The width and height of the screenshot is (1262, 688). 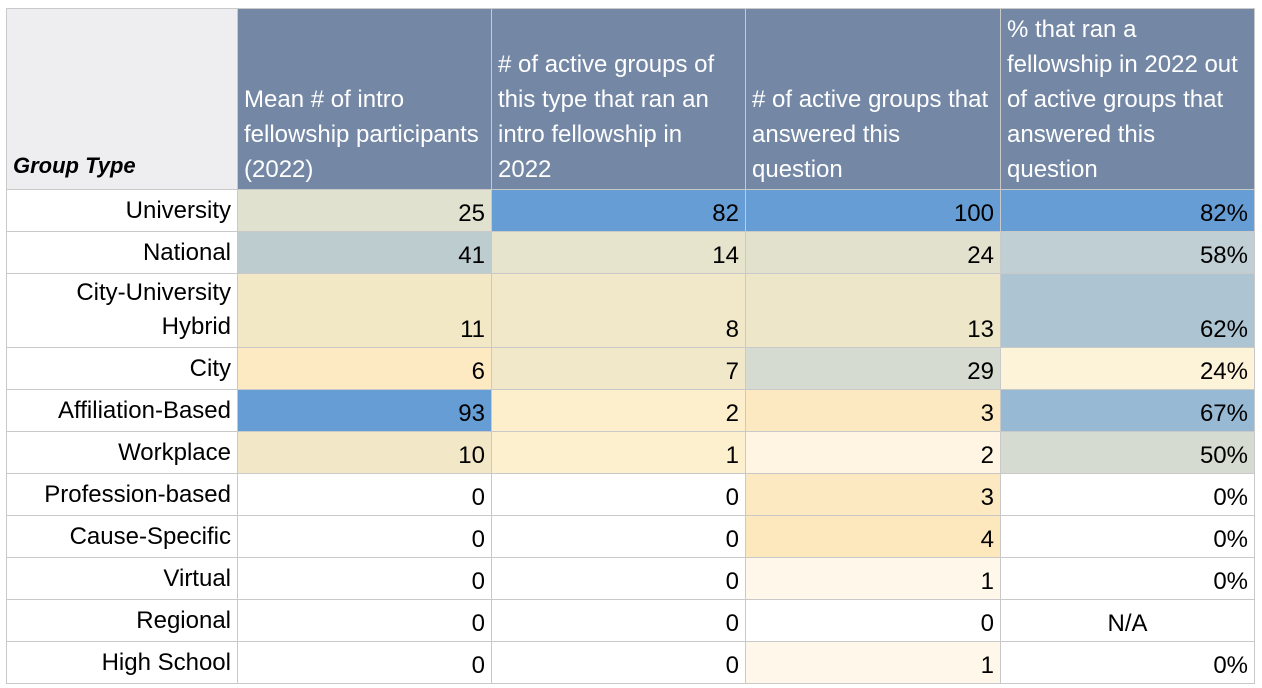 What do you see at coordinates (122, 494) in the screenshot?
I see `row-label: Profession-based` at bounding box center [122, 494].